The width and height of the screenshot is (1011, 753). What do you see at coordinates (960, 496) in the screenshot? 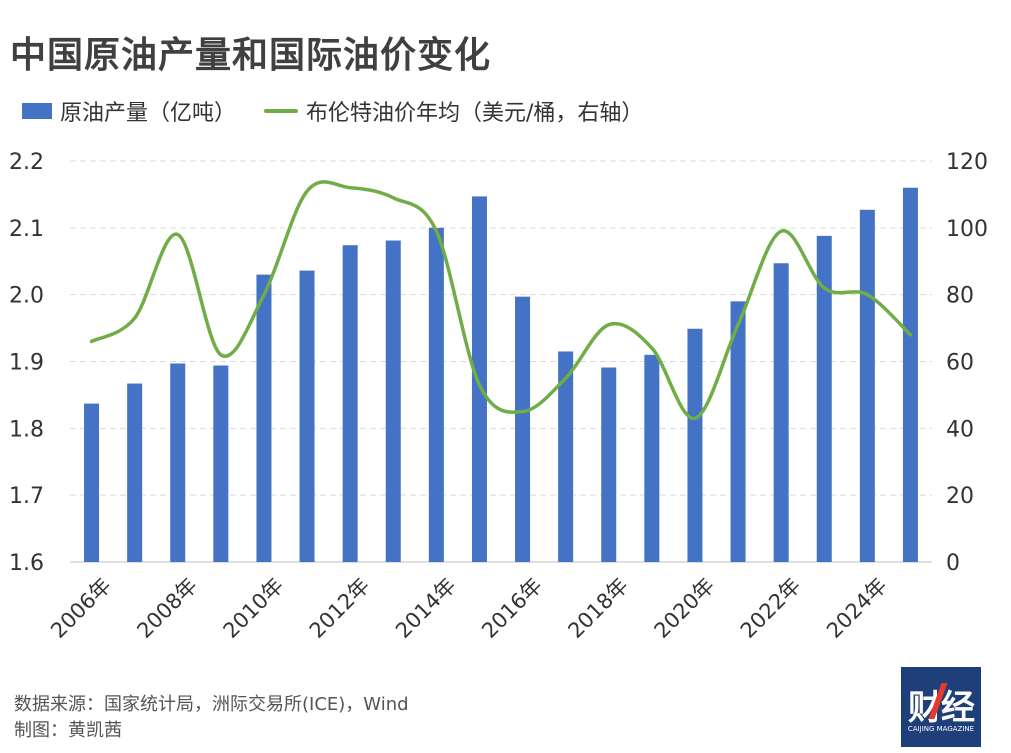
I see `right-axis-tick-label: 20` at bounding box center [960, 496].